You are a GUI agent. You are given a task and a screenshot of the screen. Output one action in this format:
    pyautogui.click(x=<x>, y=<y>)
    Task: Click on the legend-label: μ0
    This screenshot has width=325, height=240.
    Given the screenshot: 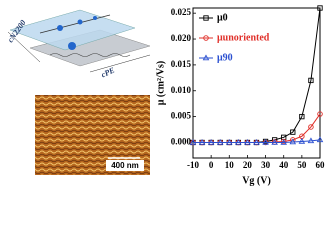 What is the action you would take?
    pyautogui.click(x=222, y=17)
    